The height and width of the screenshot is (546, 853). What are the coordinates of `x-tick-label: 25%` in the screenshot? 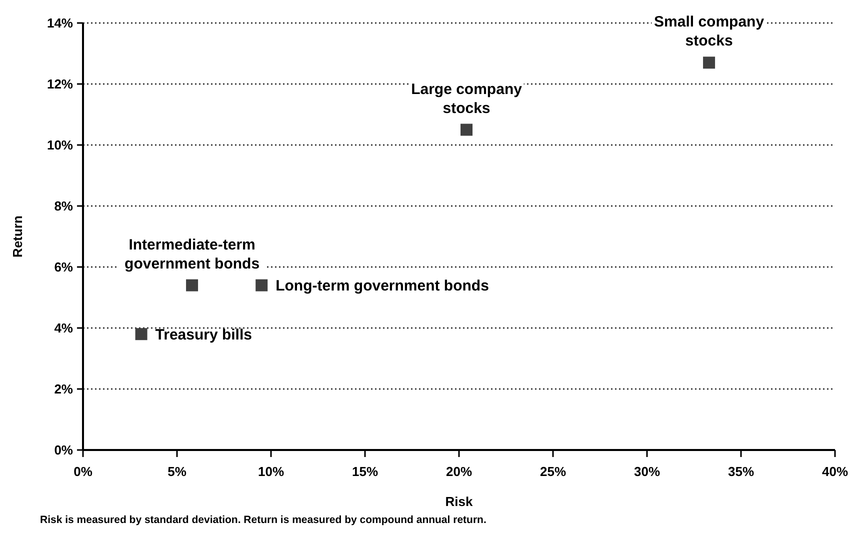 It's located at (553, 471).